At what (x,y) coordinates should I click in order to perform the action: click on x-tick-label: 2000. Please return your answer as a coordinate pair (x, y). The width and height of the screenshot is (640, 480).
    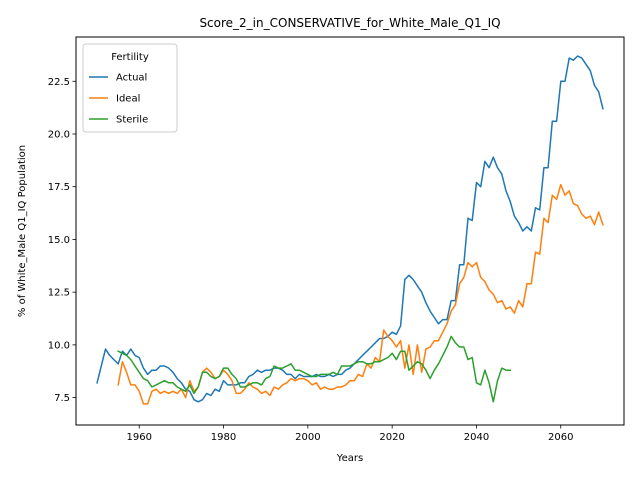
    Looking at the image, I should click on (307, 437).